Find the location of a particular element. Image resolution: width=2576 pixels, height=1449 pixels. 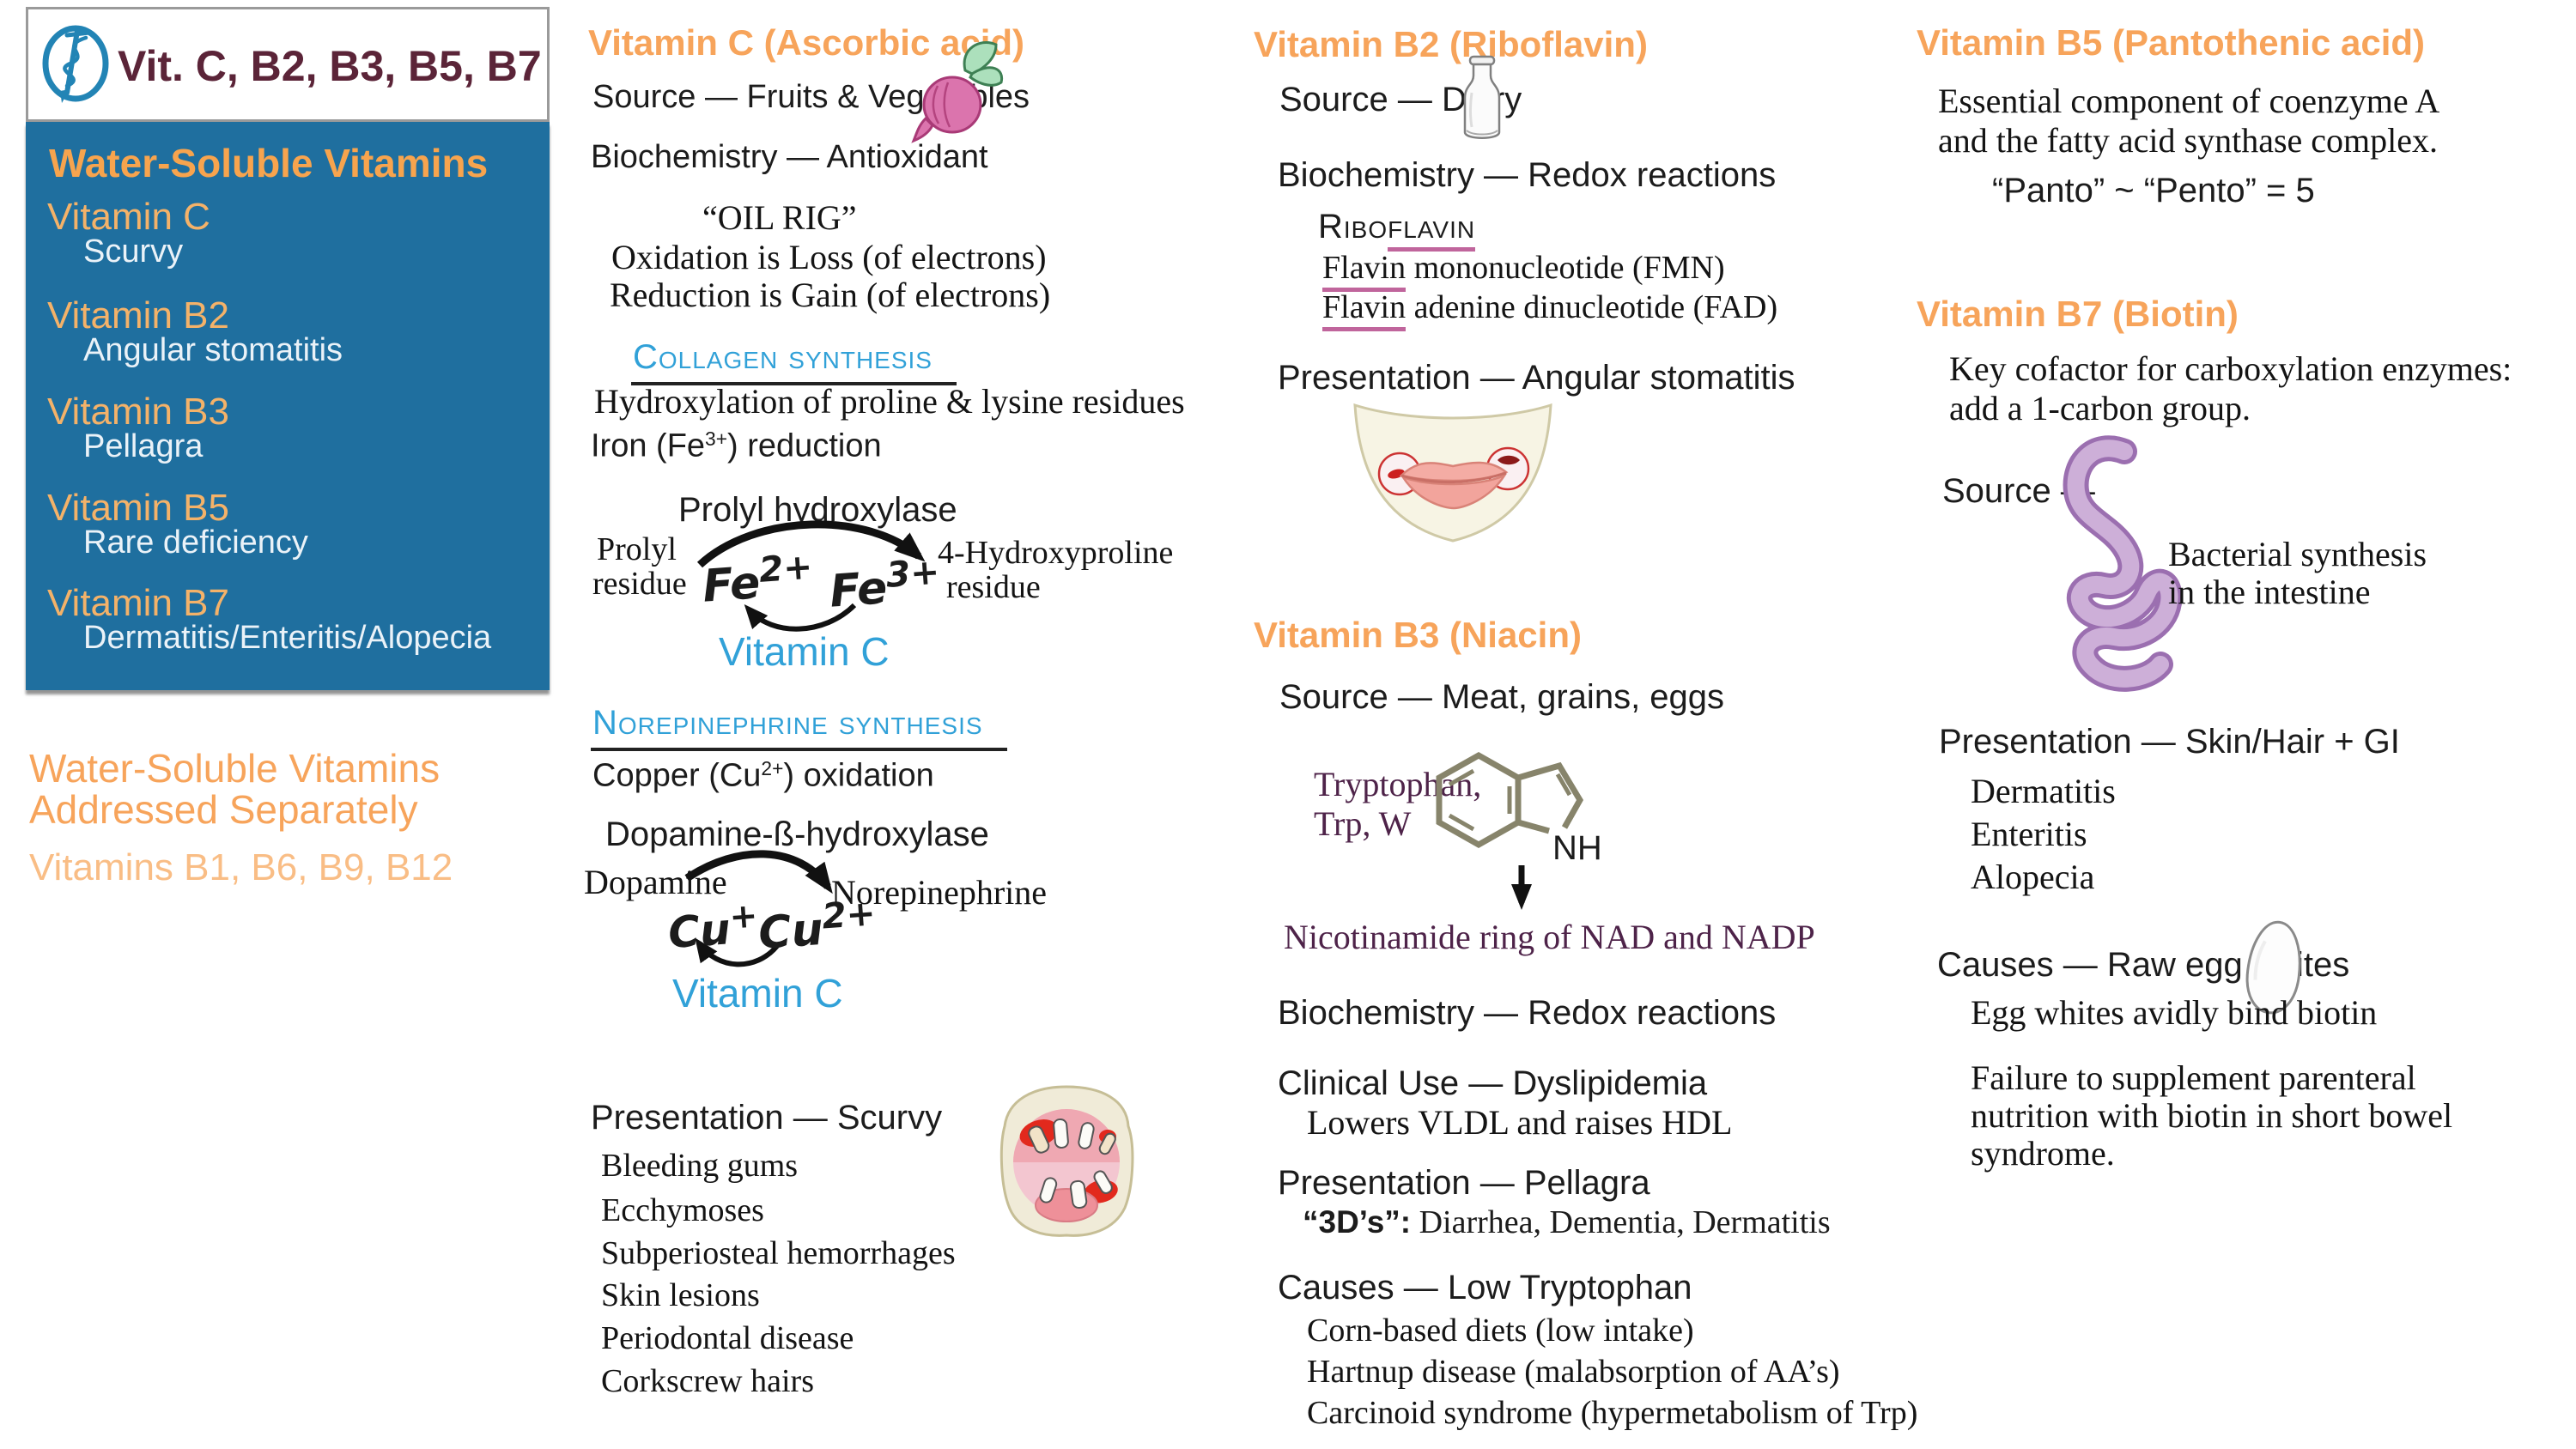

vitamin-b5-desc-line2: and the fatty acid synthase complex. is located at coordinates (2188, 140).